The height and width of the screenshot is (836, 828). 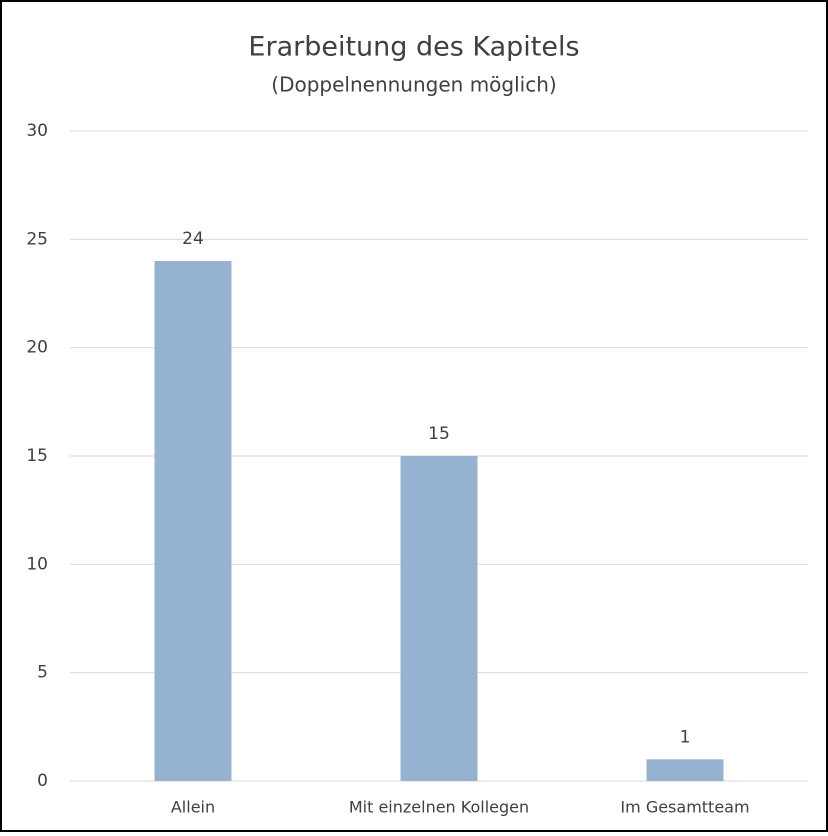 What do you see at coordinates (439, 807) in the screenshot?
I see `x-tick-label: Mit einzelnen Kollegen` at bounding box center [439, 807].